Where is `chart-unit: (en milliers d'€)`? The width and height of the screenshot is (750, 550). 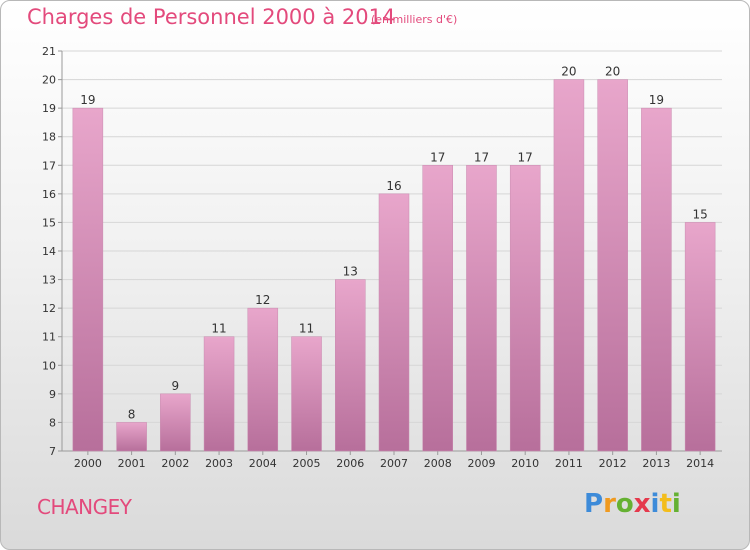 chart-unit: (en milliers d'€) is located at coordinates (414, 19).